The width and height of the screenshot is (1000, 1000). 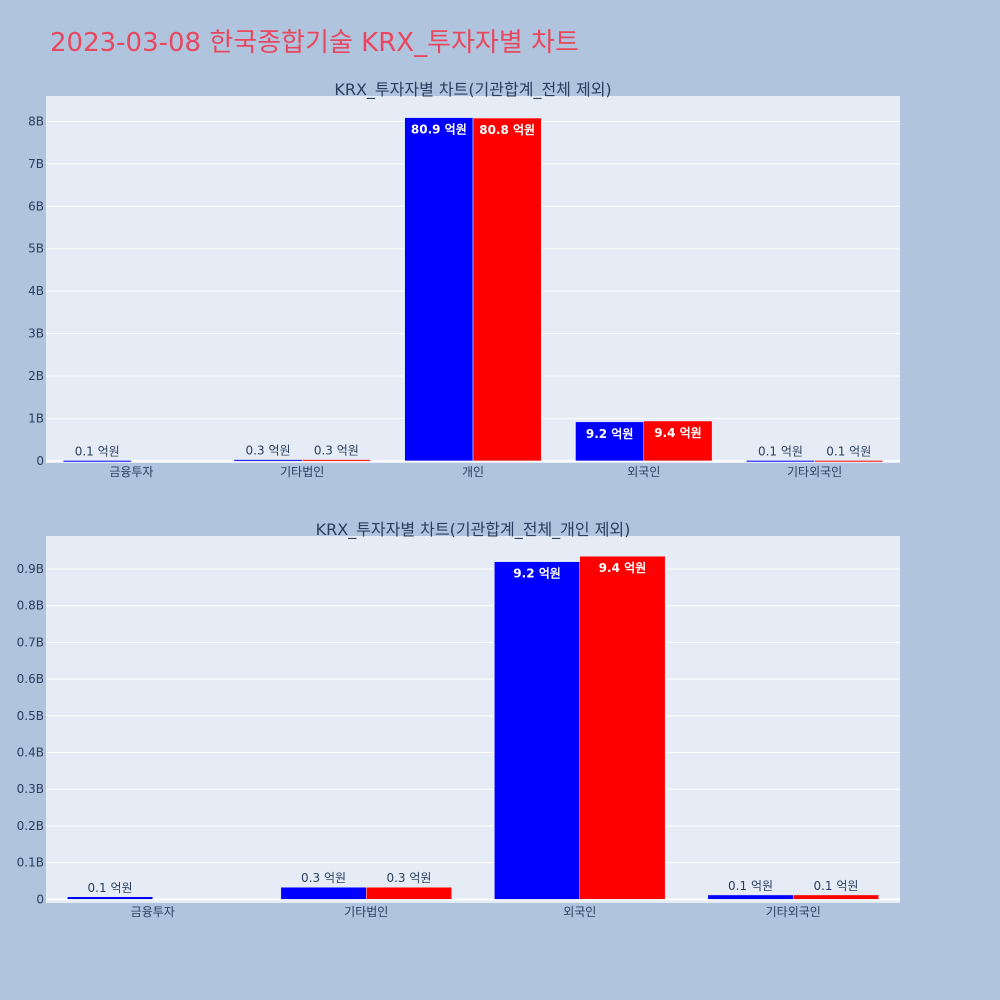 What do you see at coordinates (30, 753) in the screenshot?
I see `y-tick-label: 0.4B` at bounding box center [30, 753].